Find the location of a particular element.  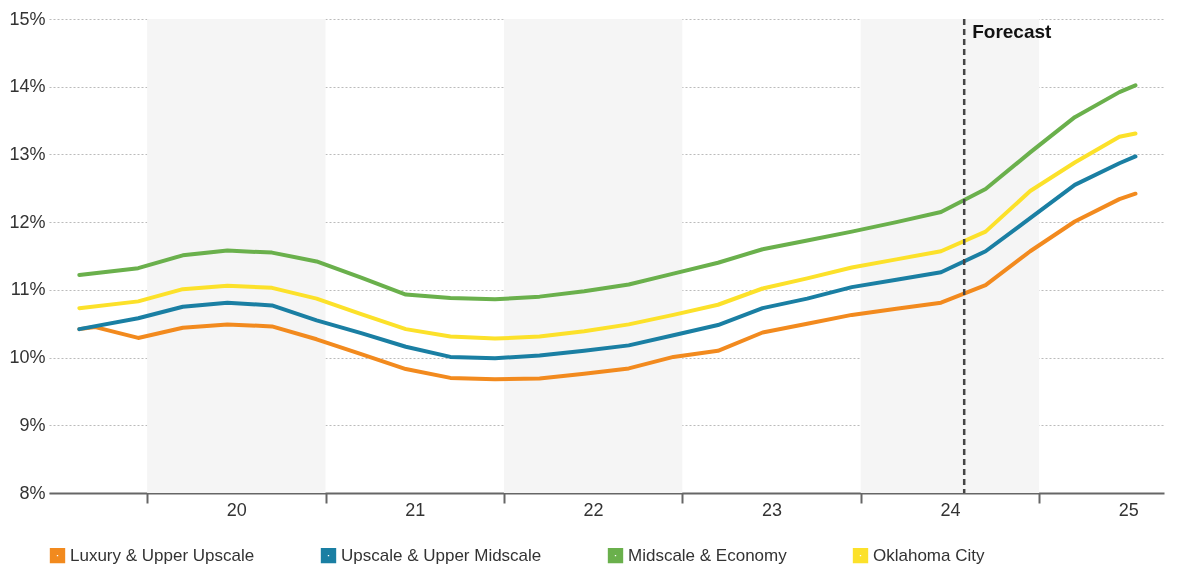

y-tick-label: 9% is located at coordinates (32, 424).